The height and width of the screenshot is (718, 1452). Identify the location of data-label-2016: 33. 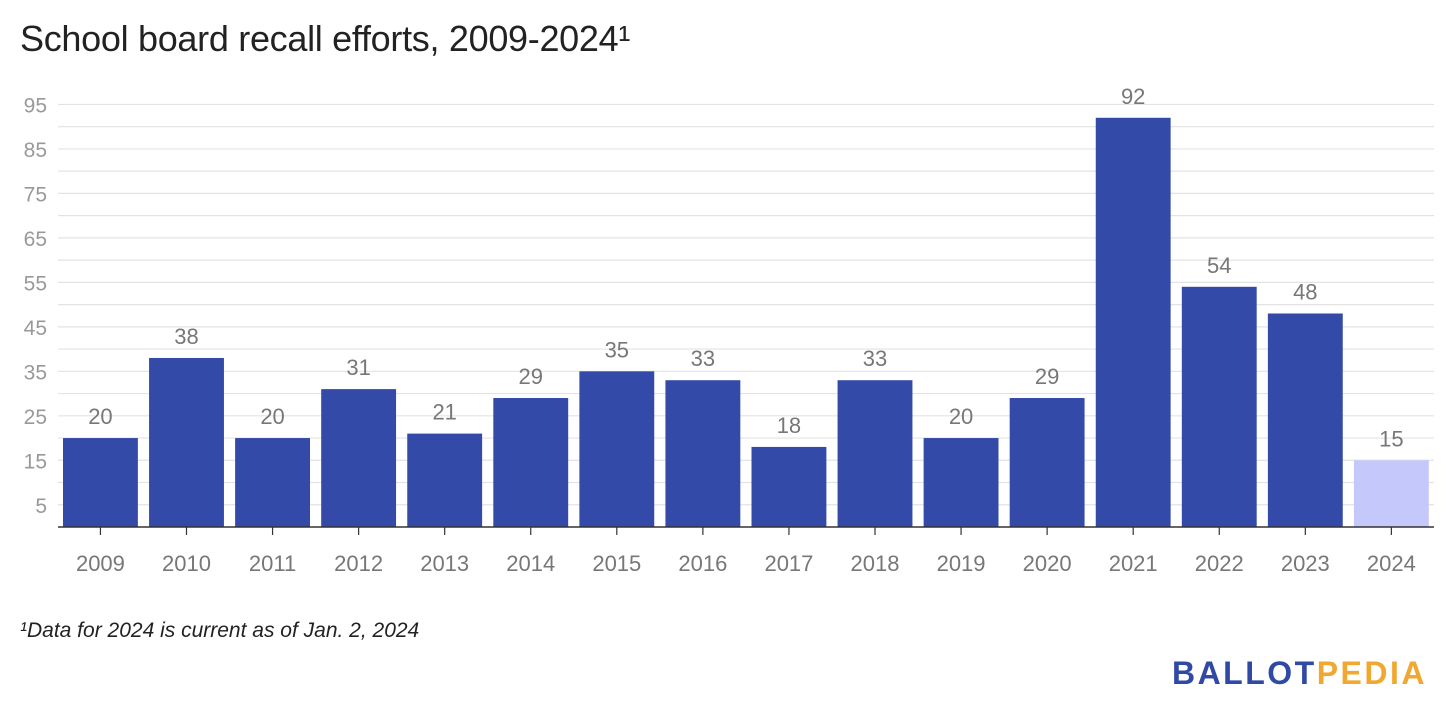
(703, 358).